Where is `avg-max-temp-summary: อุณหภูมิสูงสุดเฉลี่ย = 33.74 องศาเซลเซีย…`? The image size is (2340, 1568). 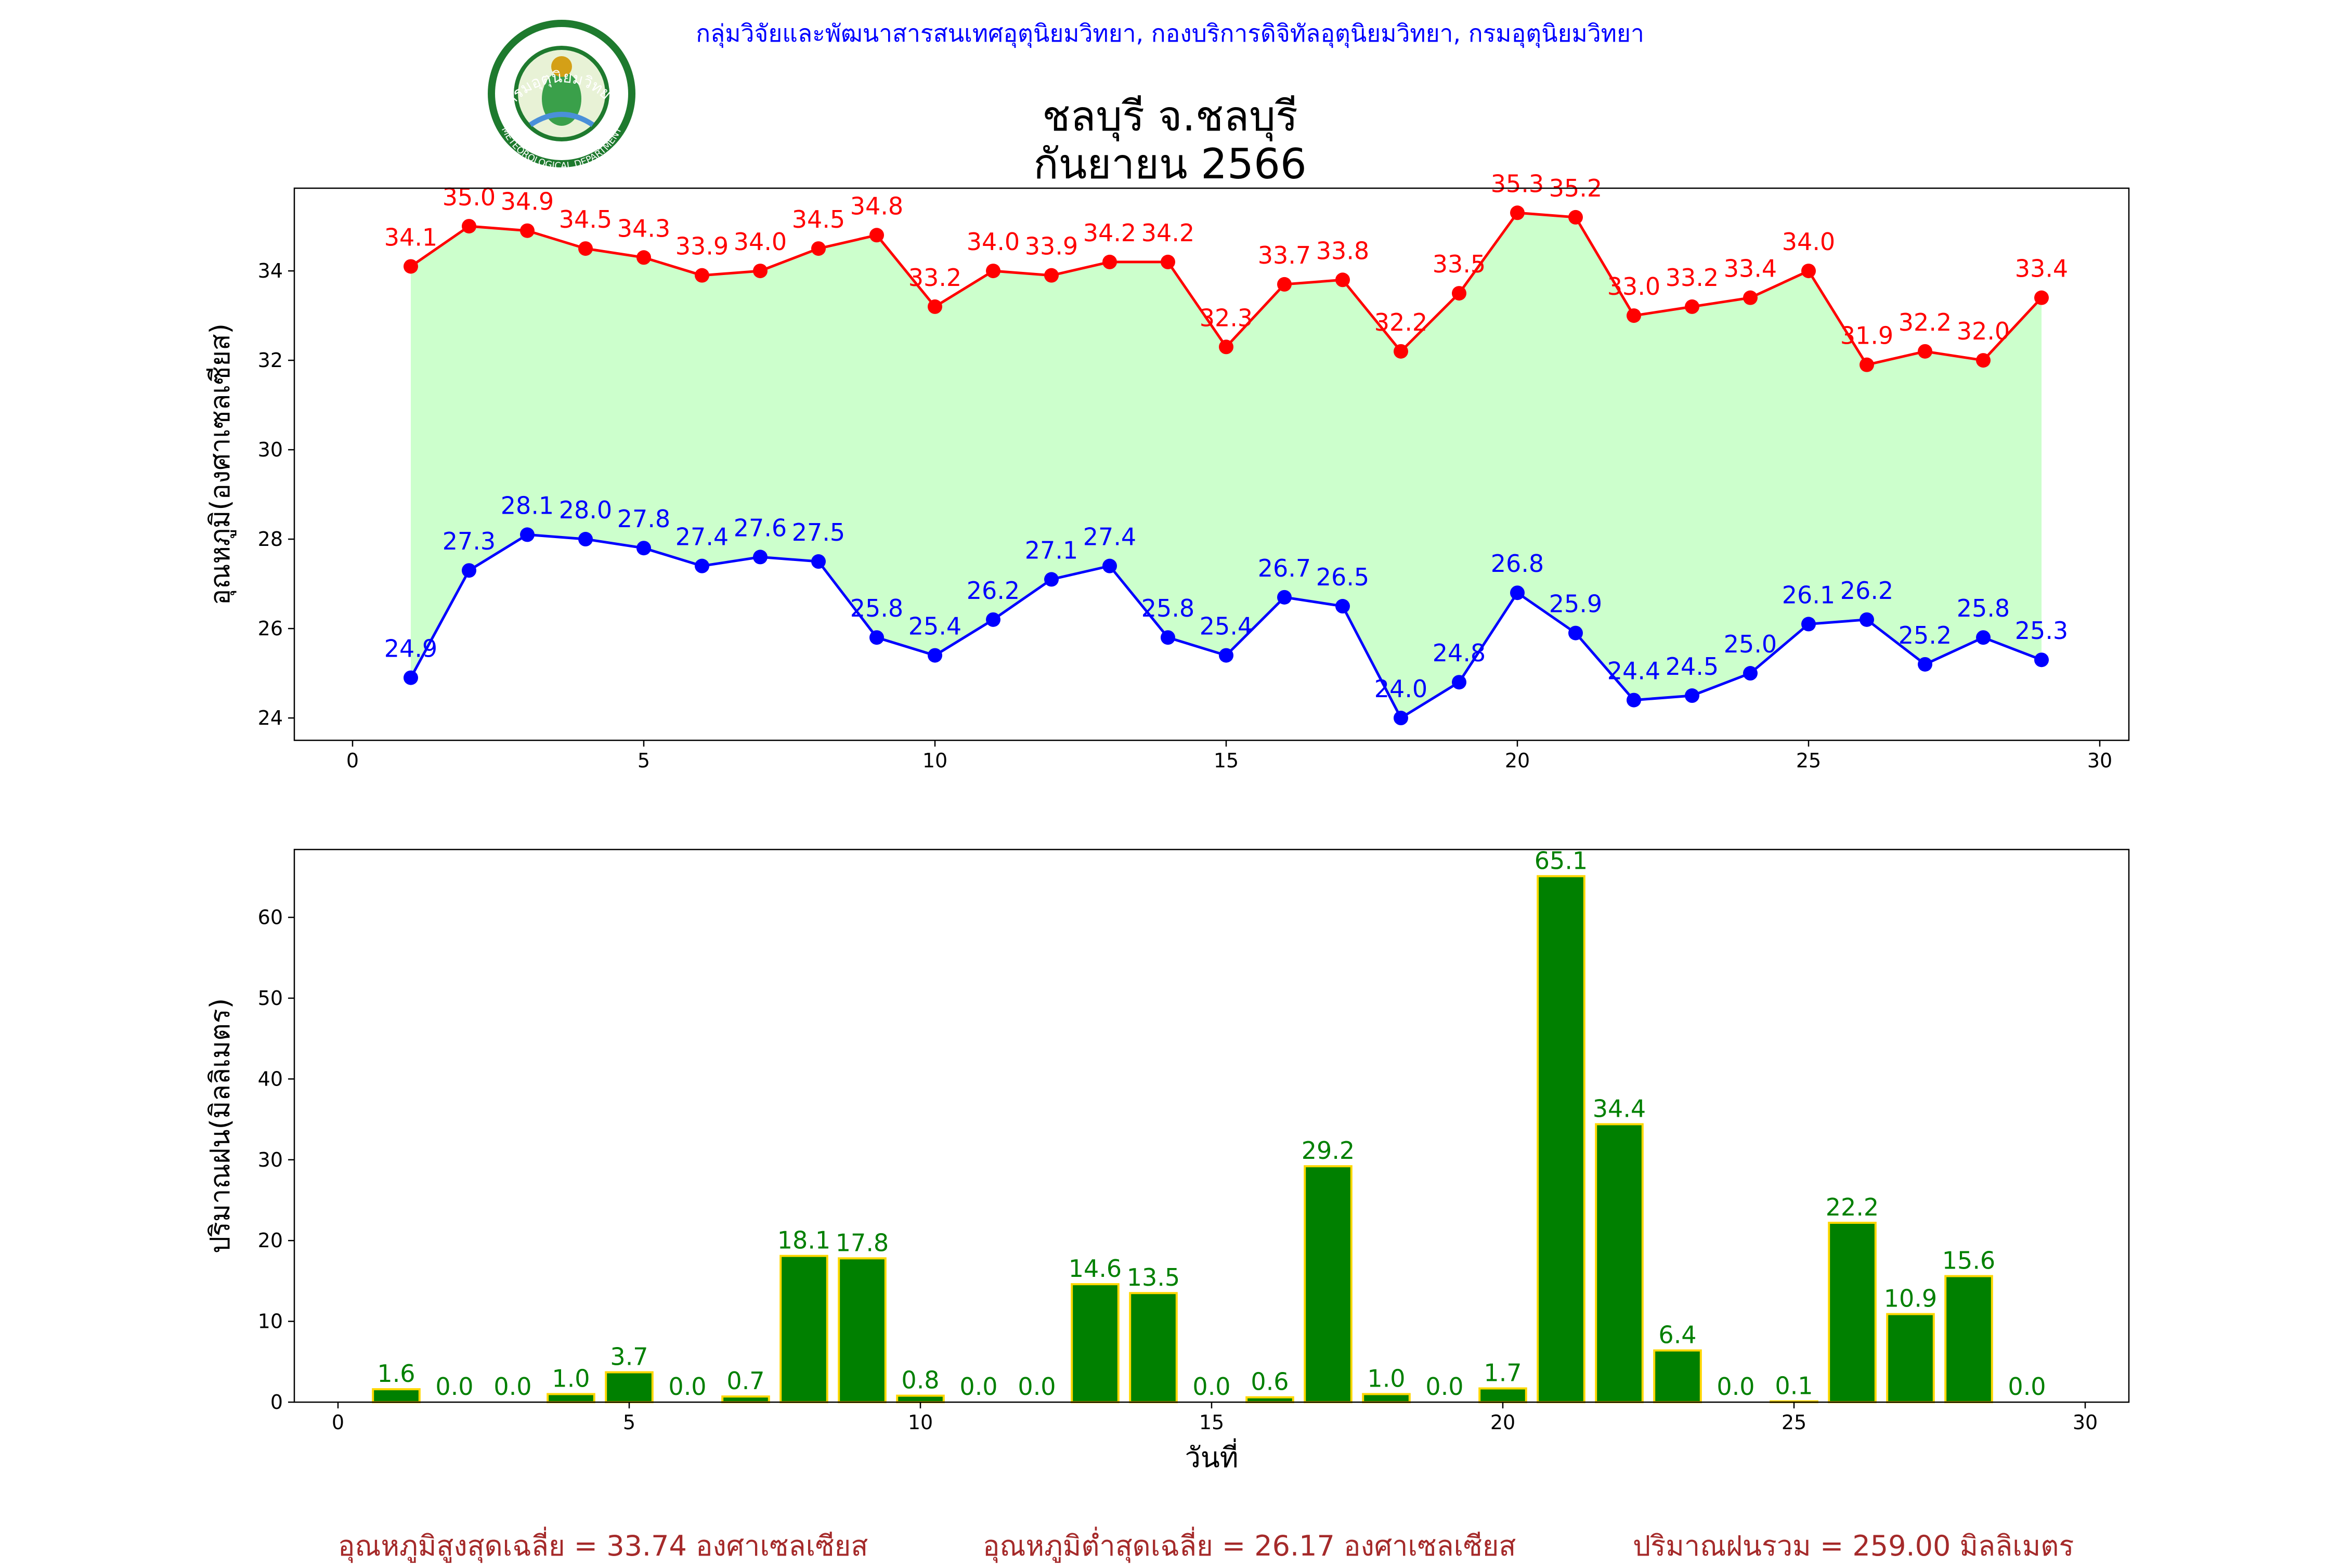
avg-max-temp-summary: อุณหภูมิสูงสุดเฉลี่ย = 33.74 องศาเซลเซีย… is located at coordinates (603, 1546).